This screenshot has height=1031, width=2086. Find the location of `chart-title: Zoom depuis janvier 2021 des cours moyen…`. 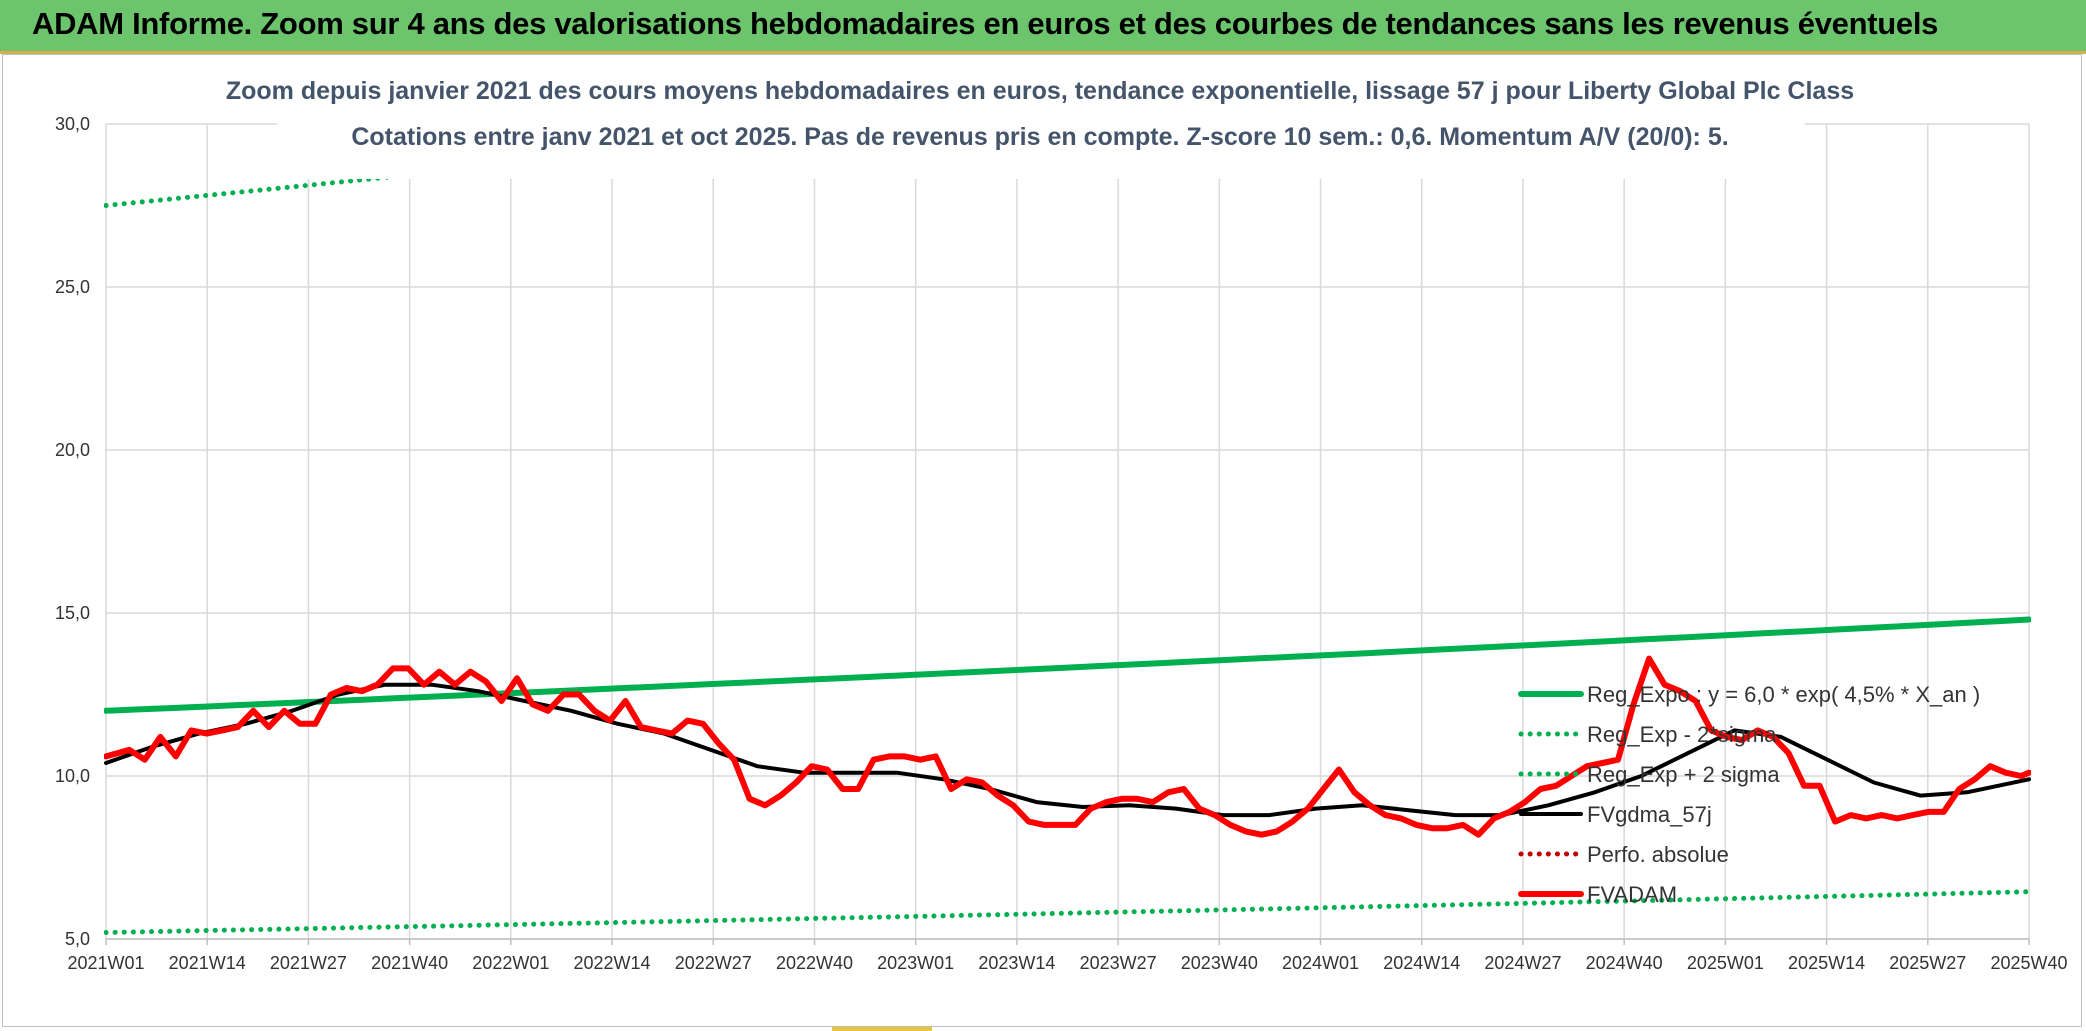

chart-title: Zoom depuis janvier 2021 des cours moyen… is located at coordinates (1040, 91).